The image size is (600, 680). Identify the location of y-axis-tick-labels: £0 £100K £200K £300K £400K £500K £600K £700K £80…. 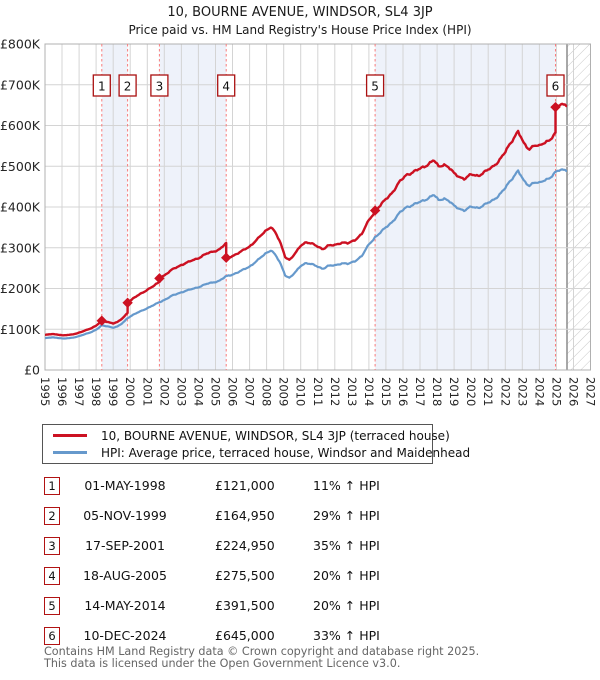
(20, 207).